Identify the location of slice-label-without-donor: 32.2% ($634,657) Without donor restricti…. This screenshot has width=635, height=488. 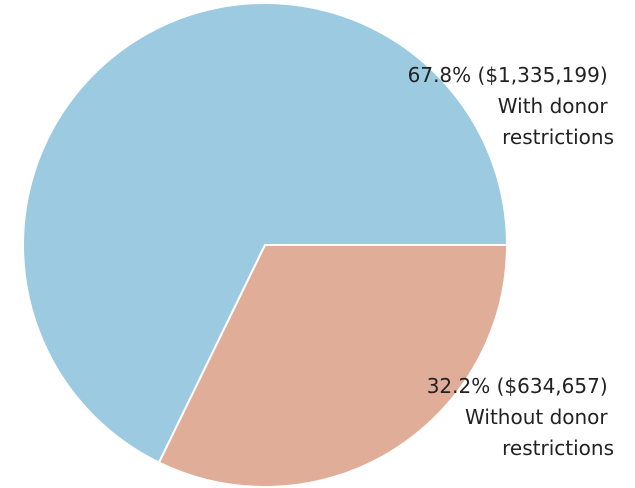
(520, 417).